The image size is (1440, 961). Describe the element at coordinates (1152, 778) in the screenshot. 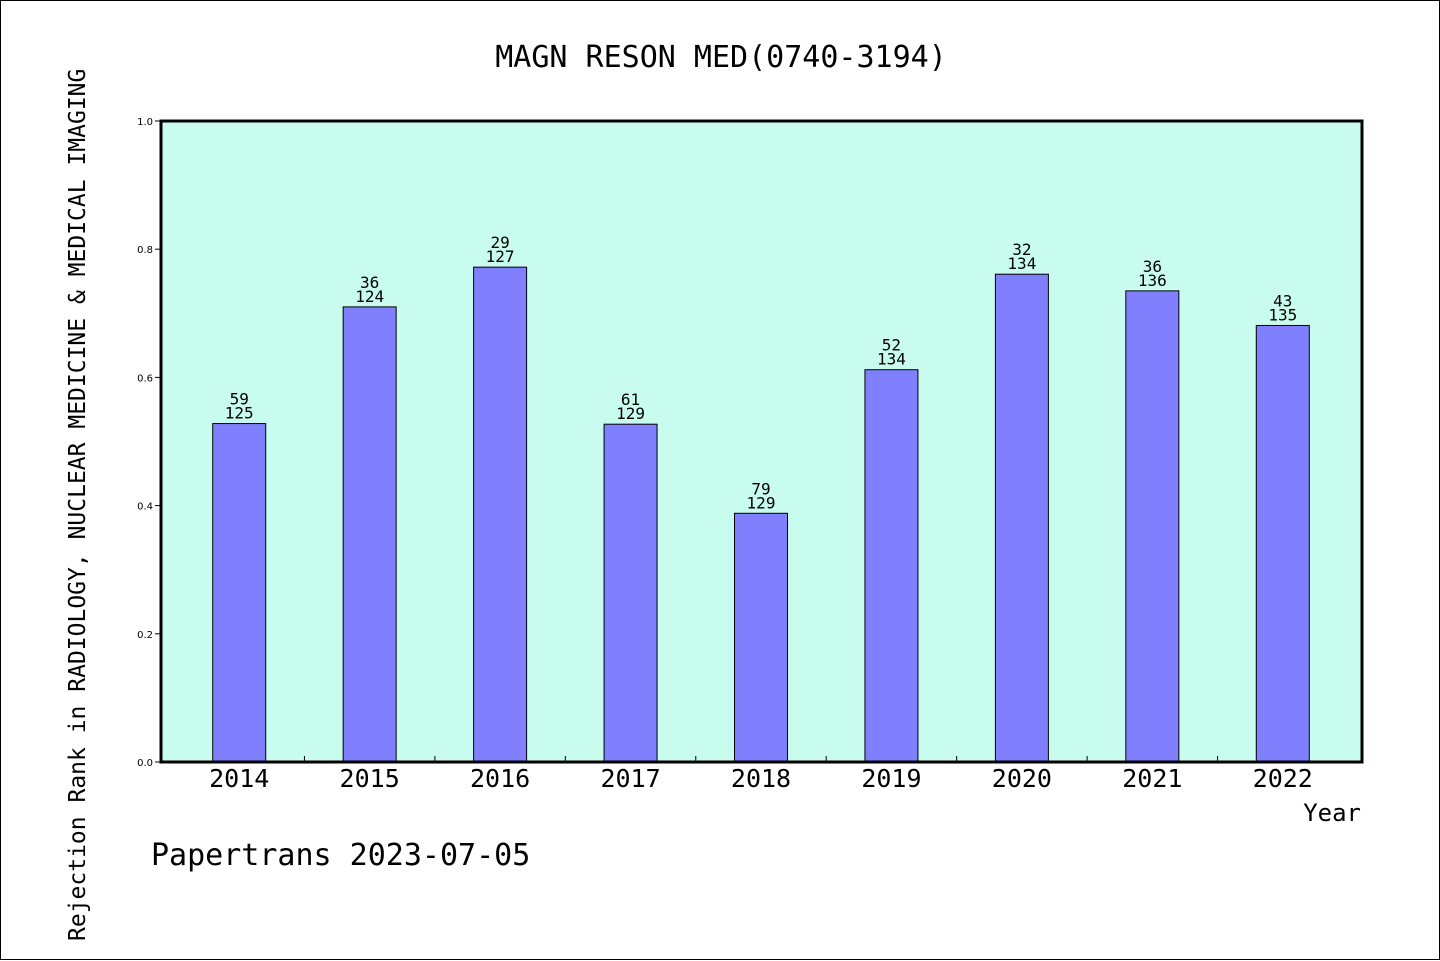

I see `x-tick-label-2021: 2021` at that location.